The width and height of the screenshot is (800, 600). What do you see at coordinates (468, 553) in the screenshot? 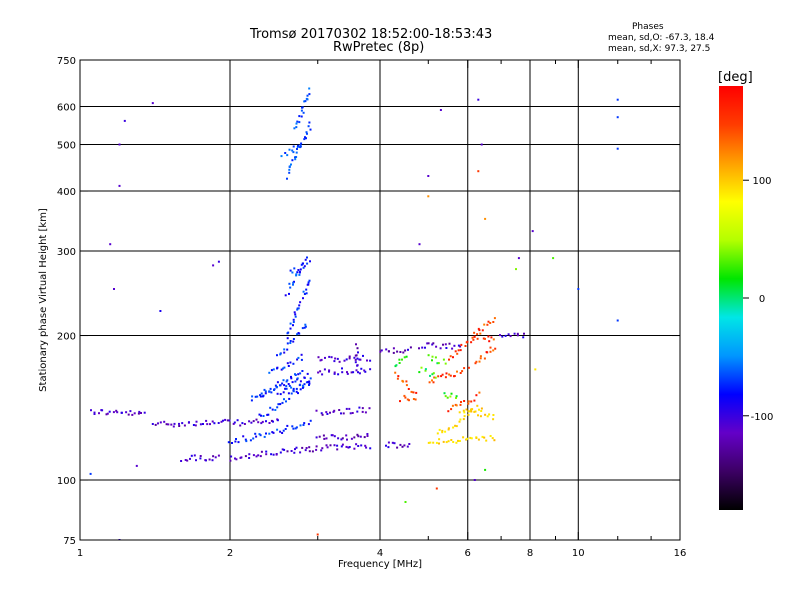
I see `x-tick-label: 6` at bounding box center [468, 553].